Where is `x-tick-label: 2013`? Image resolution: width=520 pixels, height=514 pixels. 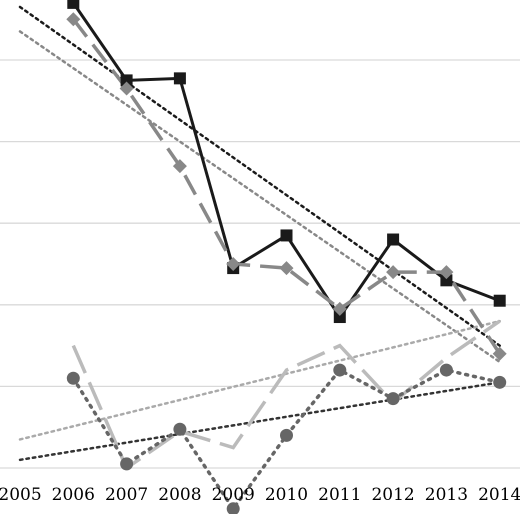
x-tick-label: 2013 is located at coordinates (446, 495).